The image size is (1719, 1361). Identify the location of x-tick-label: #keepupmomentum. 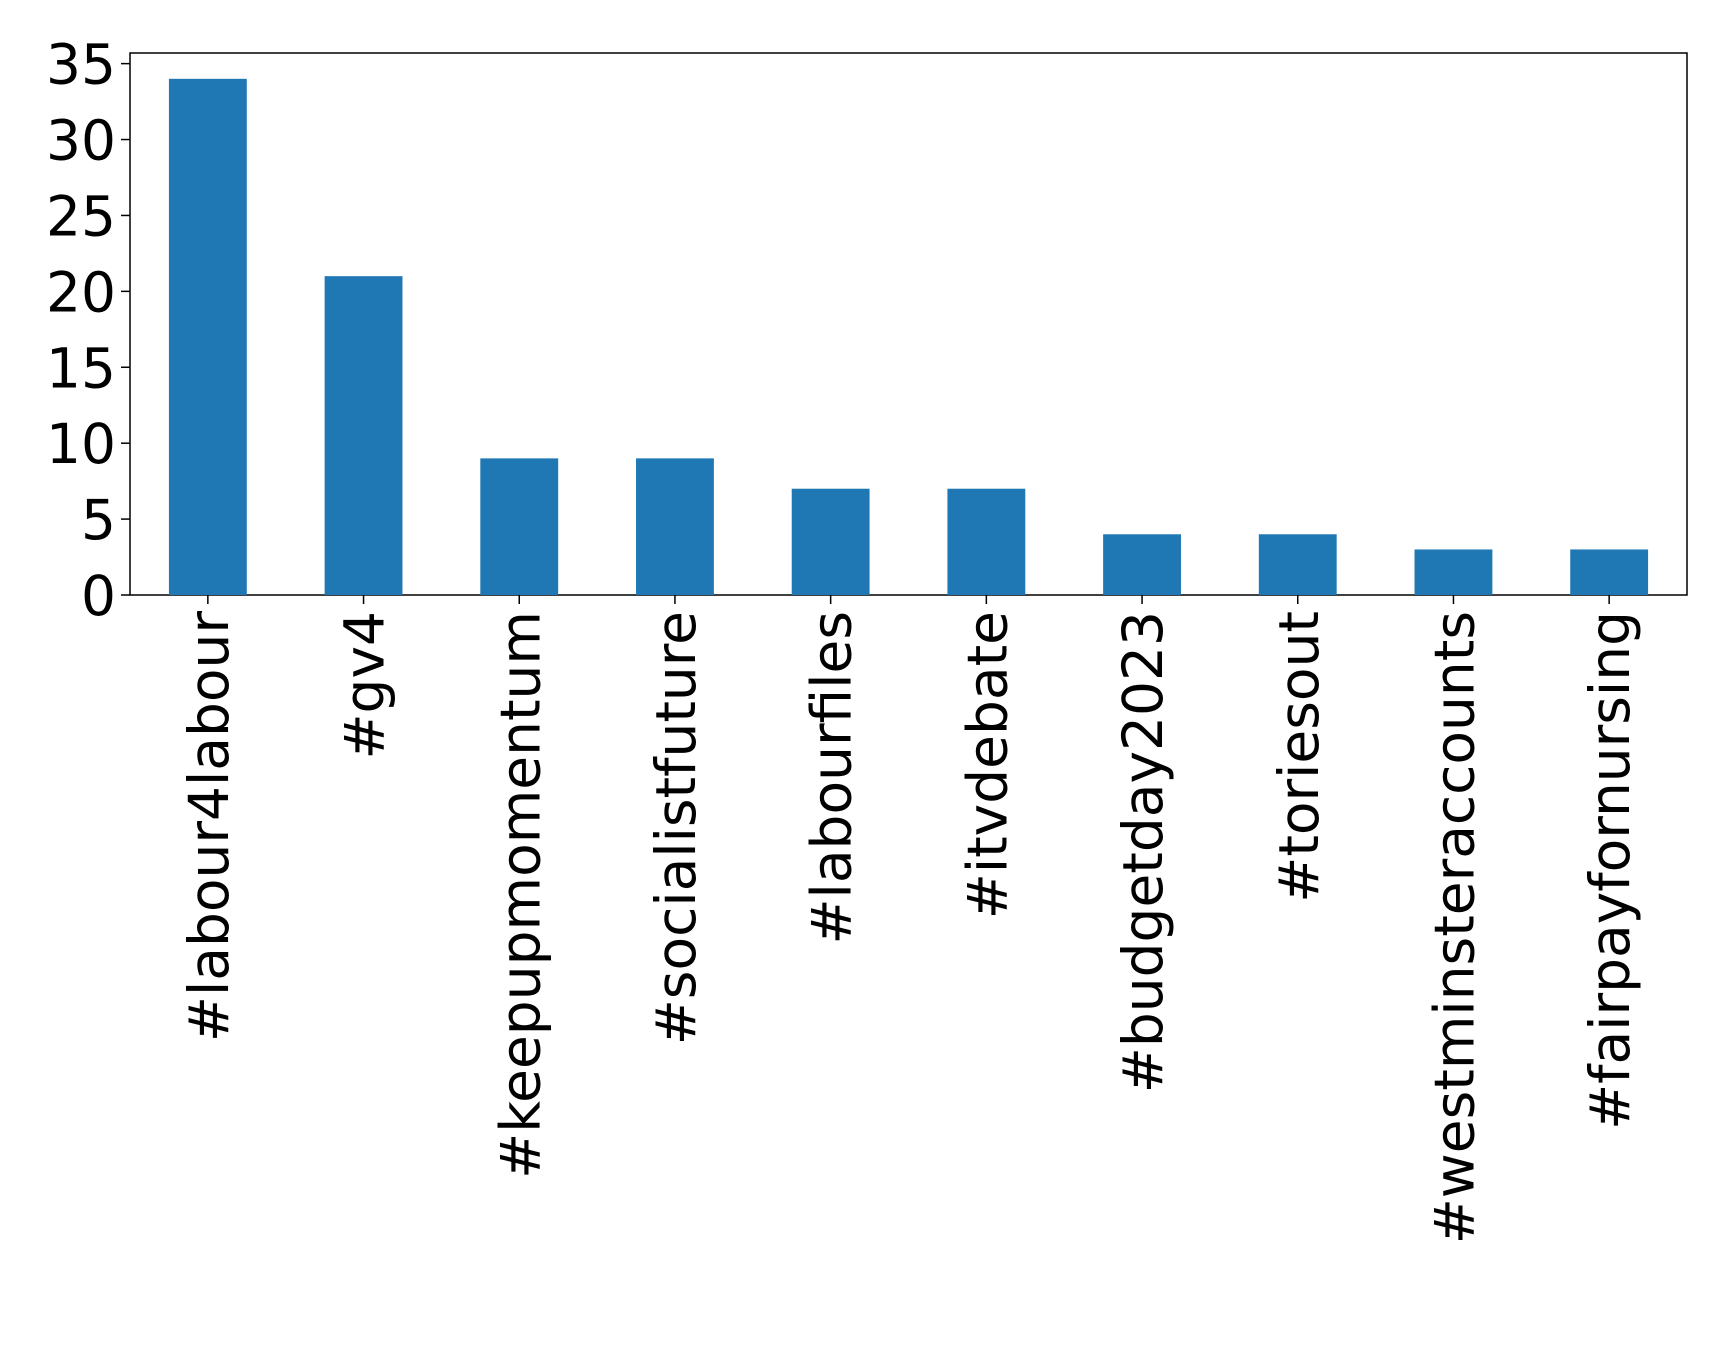
(520, 895).